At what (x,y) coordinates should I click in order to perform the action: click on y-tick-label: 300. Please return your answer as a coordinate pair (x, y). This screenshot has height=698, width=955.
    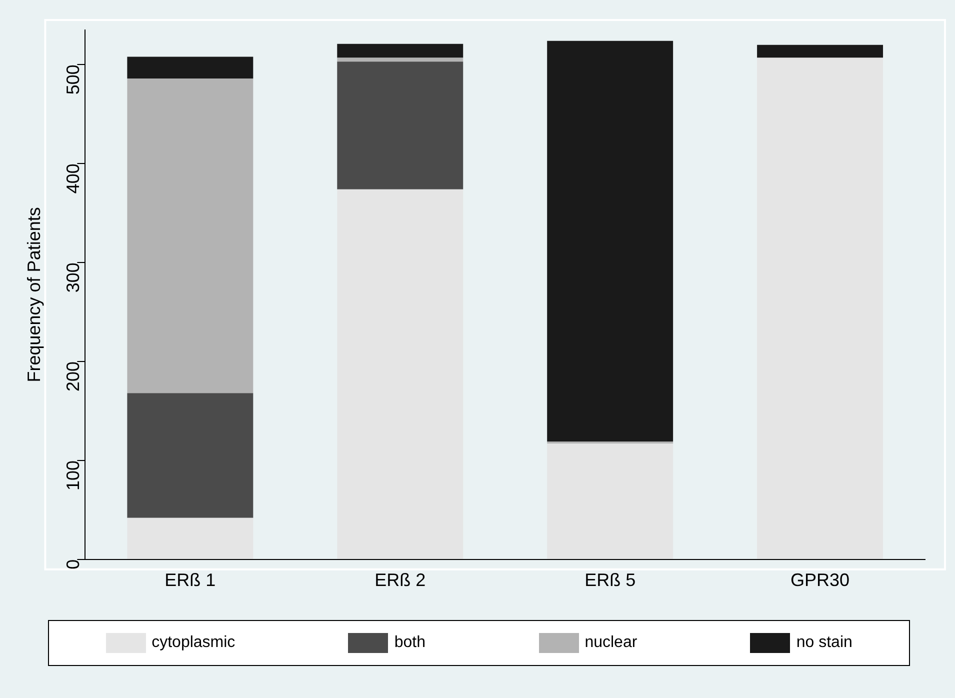
    Looking at the image, I should click on (73, 277).